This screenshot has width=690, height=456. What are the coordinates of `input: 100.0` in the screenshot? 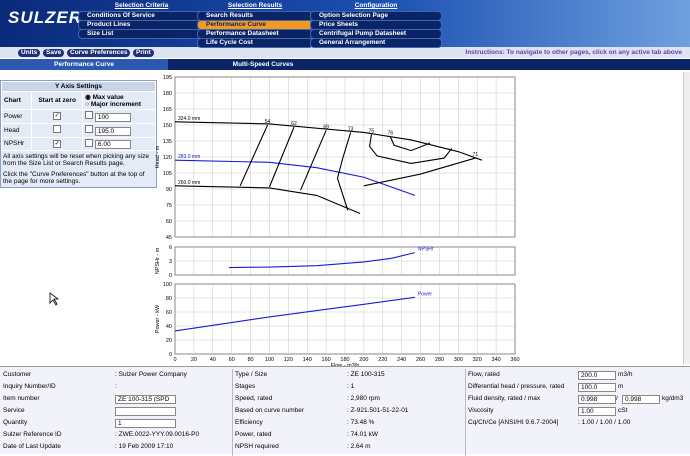 It's located at (597, 387).